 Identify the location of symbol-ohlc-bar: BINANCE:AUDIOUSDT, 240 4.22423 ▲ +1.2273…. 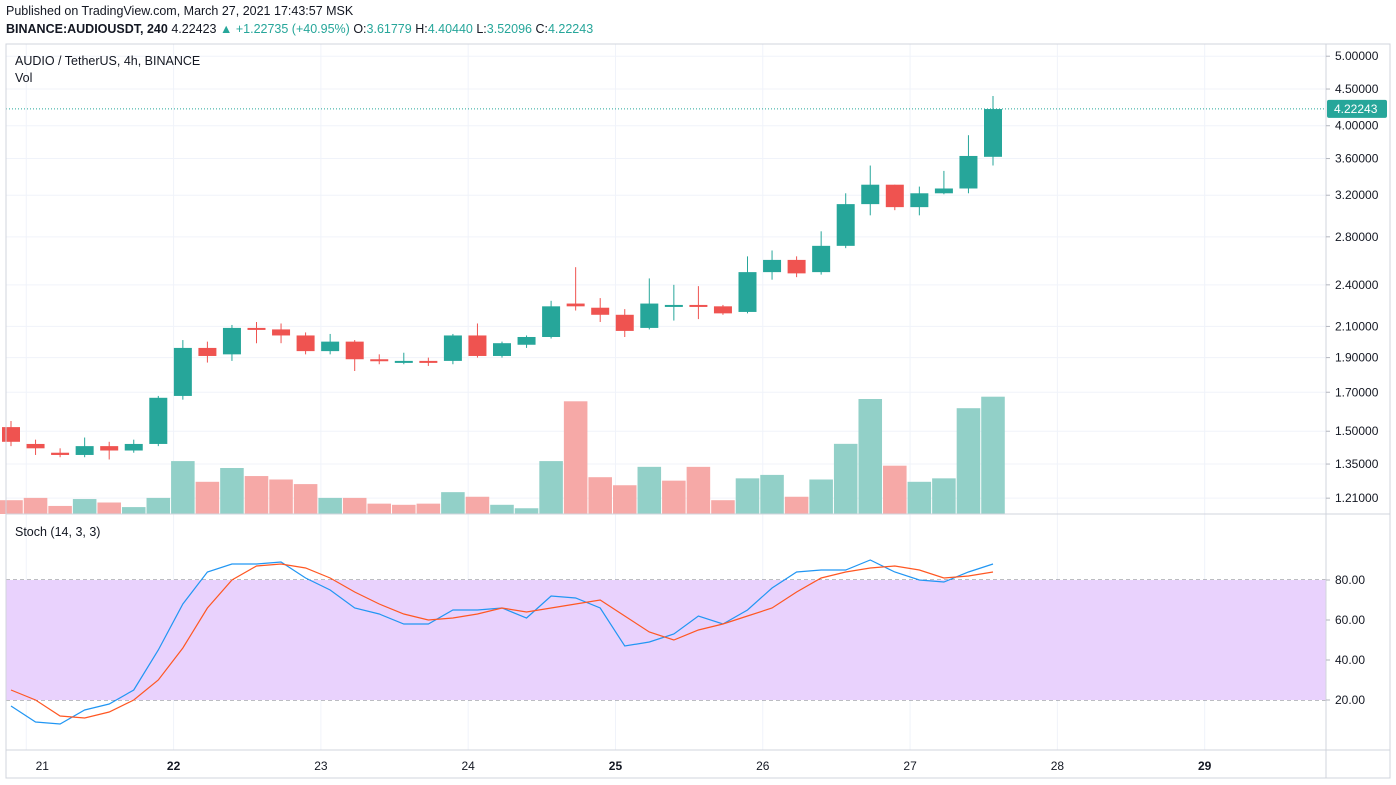
(299, 29).